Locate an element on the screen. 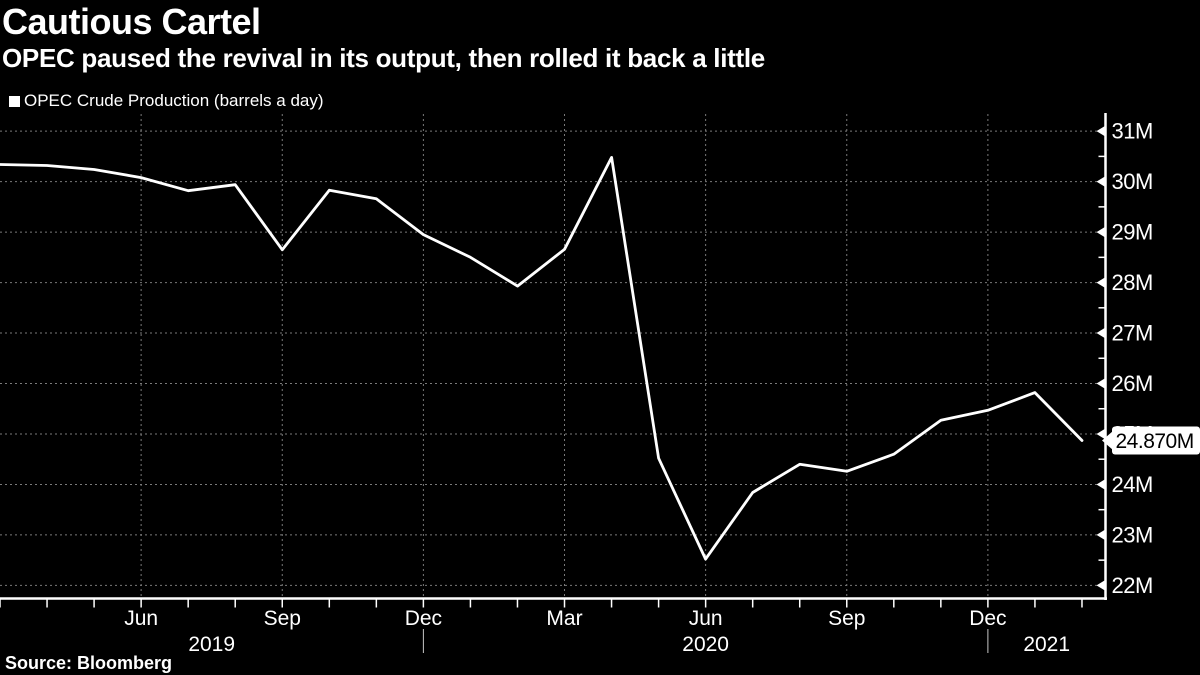 Image resolution: width=1200 pixels, height=675 pixels. callout-value-label: 24.870M is located at coordinates (1155, 441).